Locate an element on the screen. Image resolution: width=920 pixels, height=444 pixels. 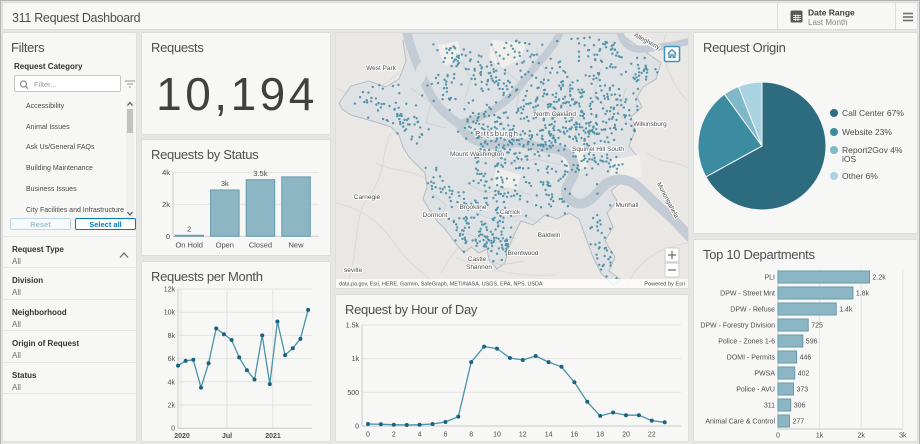
svg-text: 2021 is located at coordinates (273, 436).